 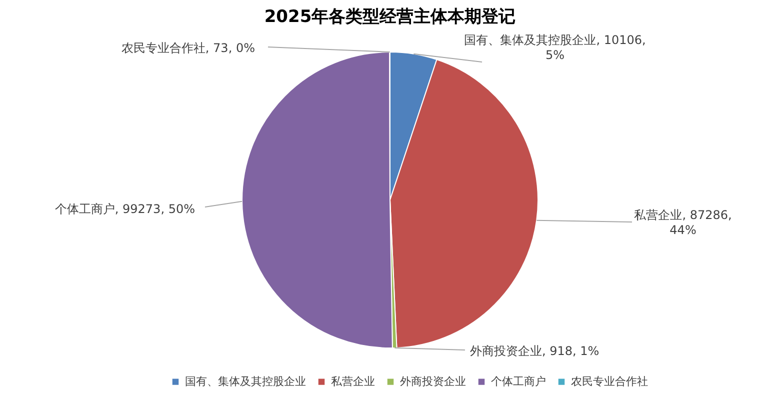 What do you see at coordinates (188, 48) in the screenshot?
I see `data-label: 农民专业合作社, 73, 0%` at bounding box center [188, 48].